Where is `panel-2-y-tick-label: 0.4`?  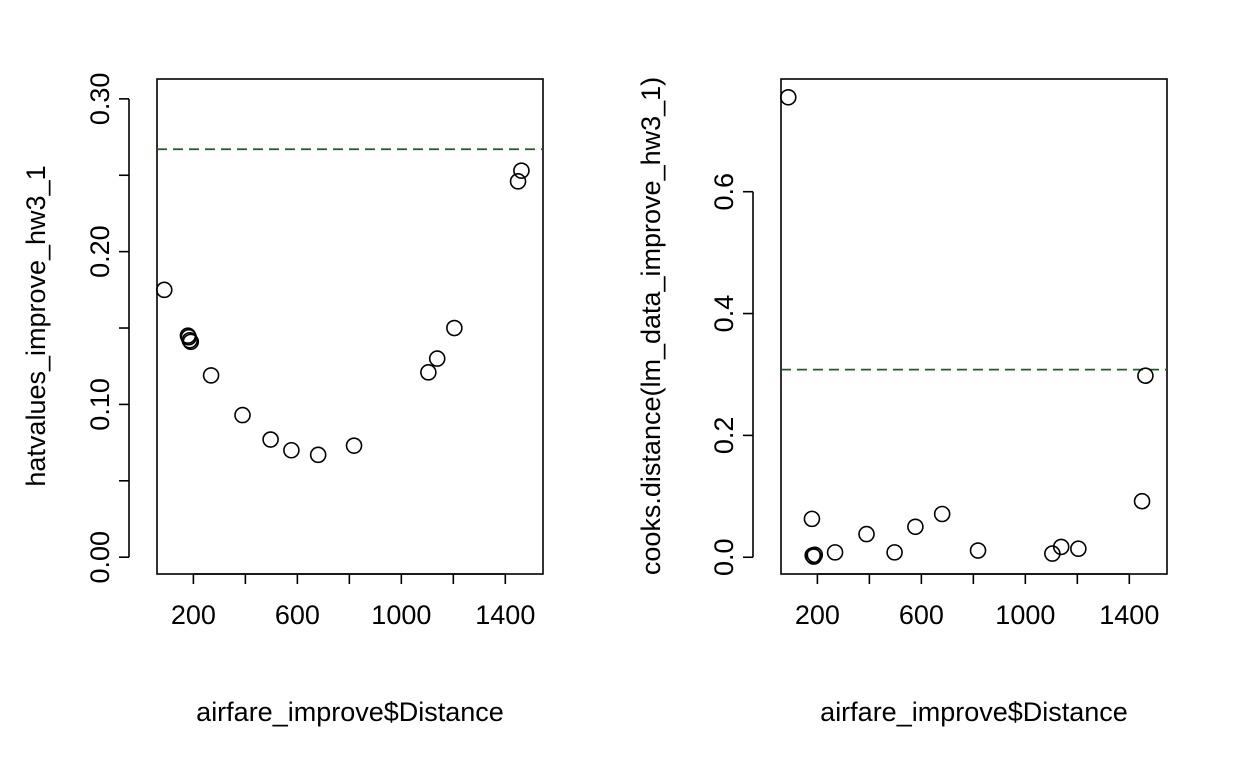 panel-2-y-tick-label: 0.4 is located at coordinates (724, 314).